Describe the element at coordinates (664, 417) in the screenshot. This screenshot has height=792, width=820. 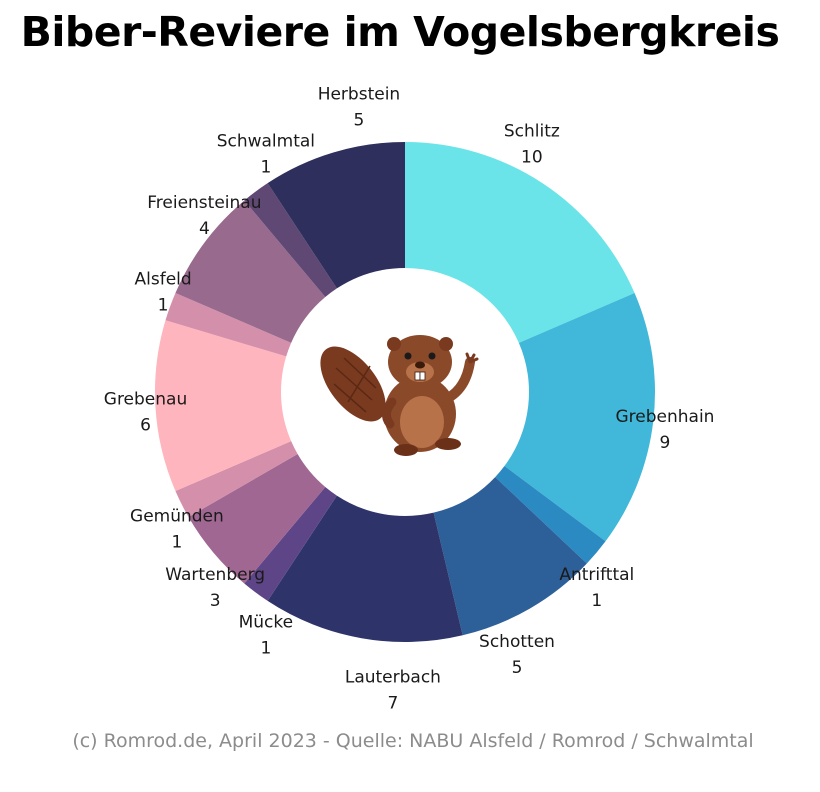
I see `label-grebenhain: Grebenhain` at that location.